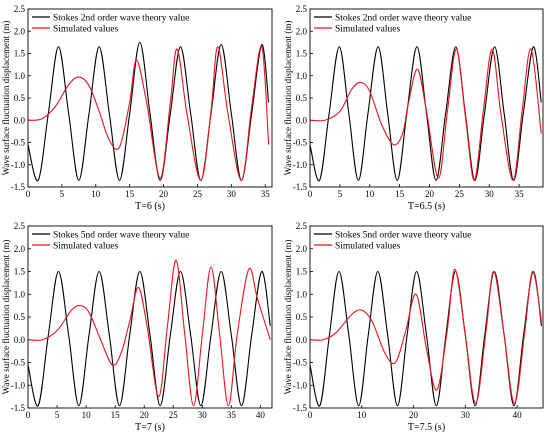  I want to click on x-axis-label: T=7 (s), so click(150, 427).